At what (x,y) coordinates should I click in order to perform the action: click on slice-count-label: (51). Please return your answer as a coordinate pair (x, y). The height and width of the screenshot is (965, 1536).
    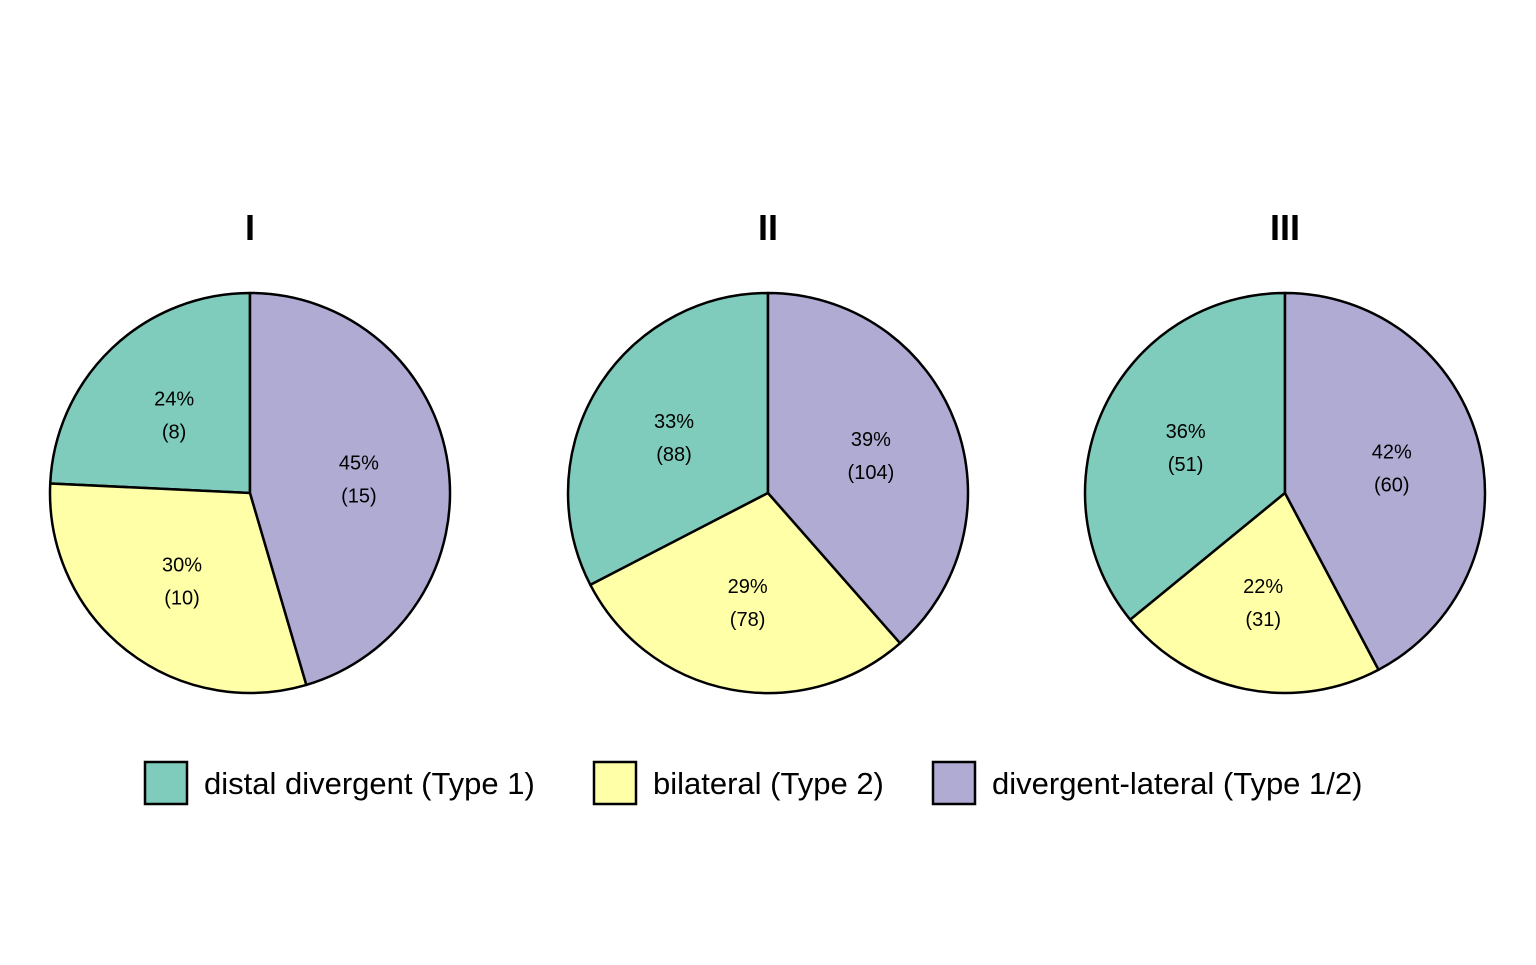
    Looking at the image, I should click on (1186, 465).